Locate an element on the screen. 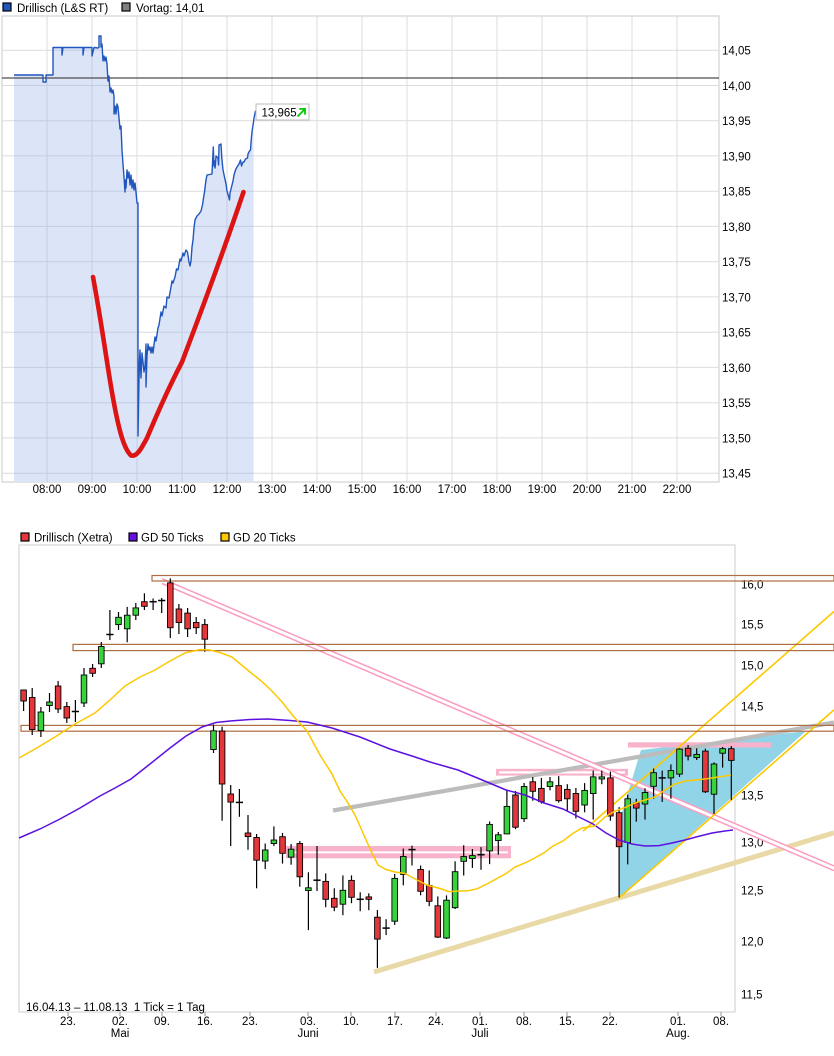 The image size is (834, 1056). svg-text: 22:00 is located at coordinates (677, 490).